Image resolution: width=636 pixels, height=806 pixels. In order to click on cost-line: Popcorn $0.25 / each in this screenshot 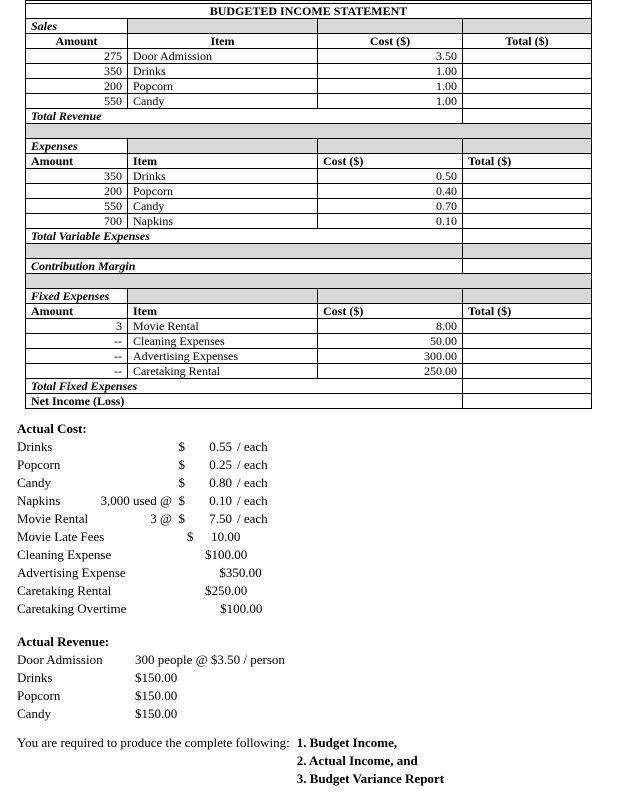, I will do `click(326, 465)`.